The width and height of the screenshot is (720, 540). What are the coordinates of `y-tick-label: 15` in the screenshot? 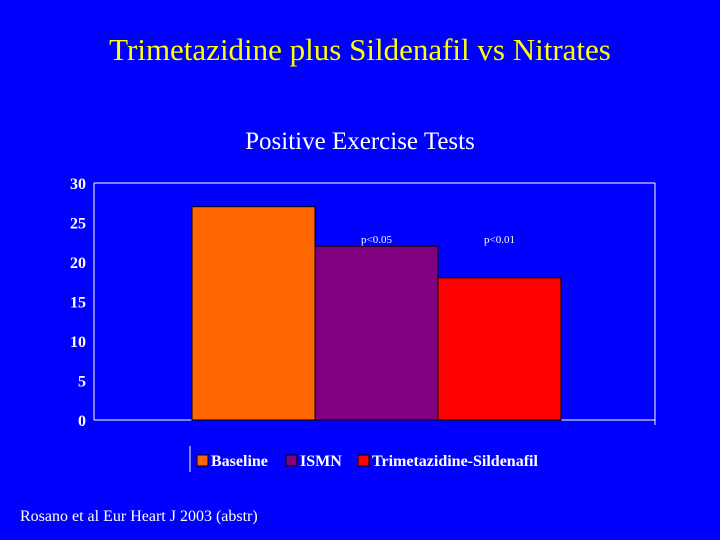 It's located at (78, 303).